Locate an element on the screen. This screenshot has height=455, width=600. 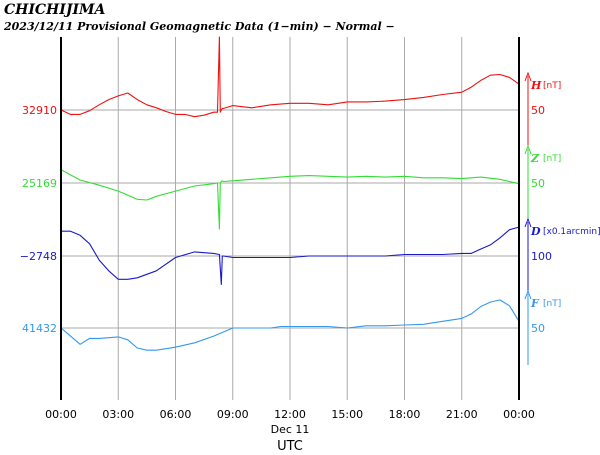
scale-arrow-z is located at coordinates (528, 149).